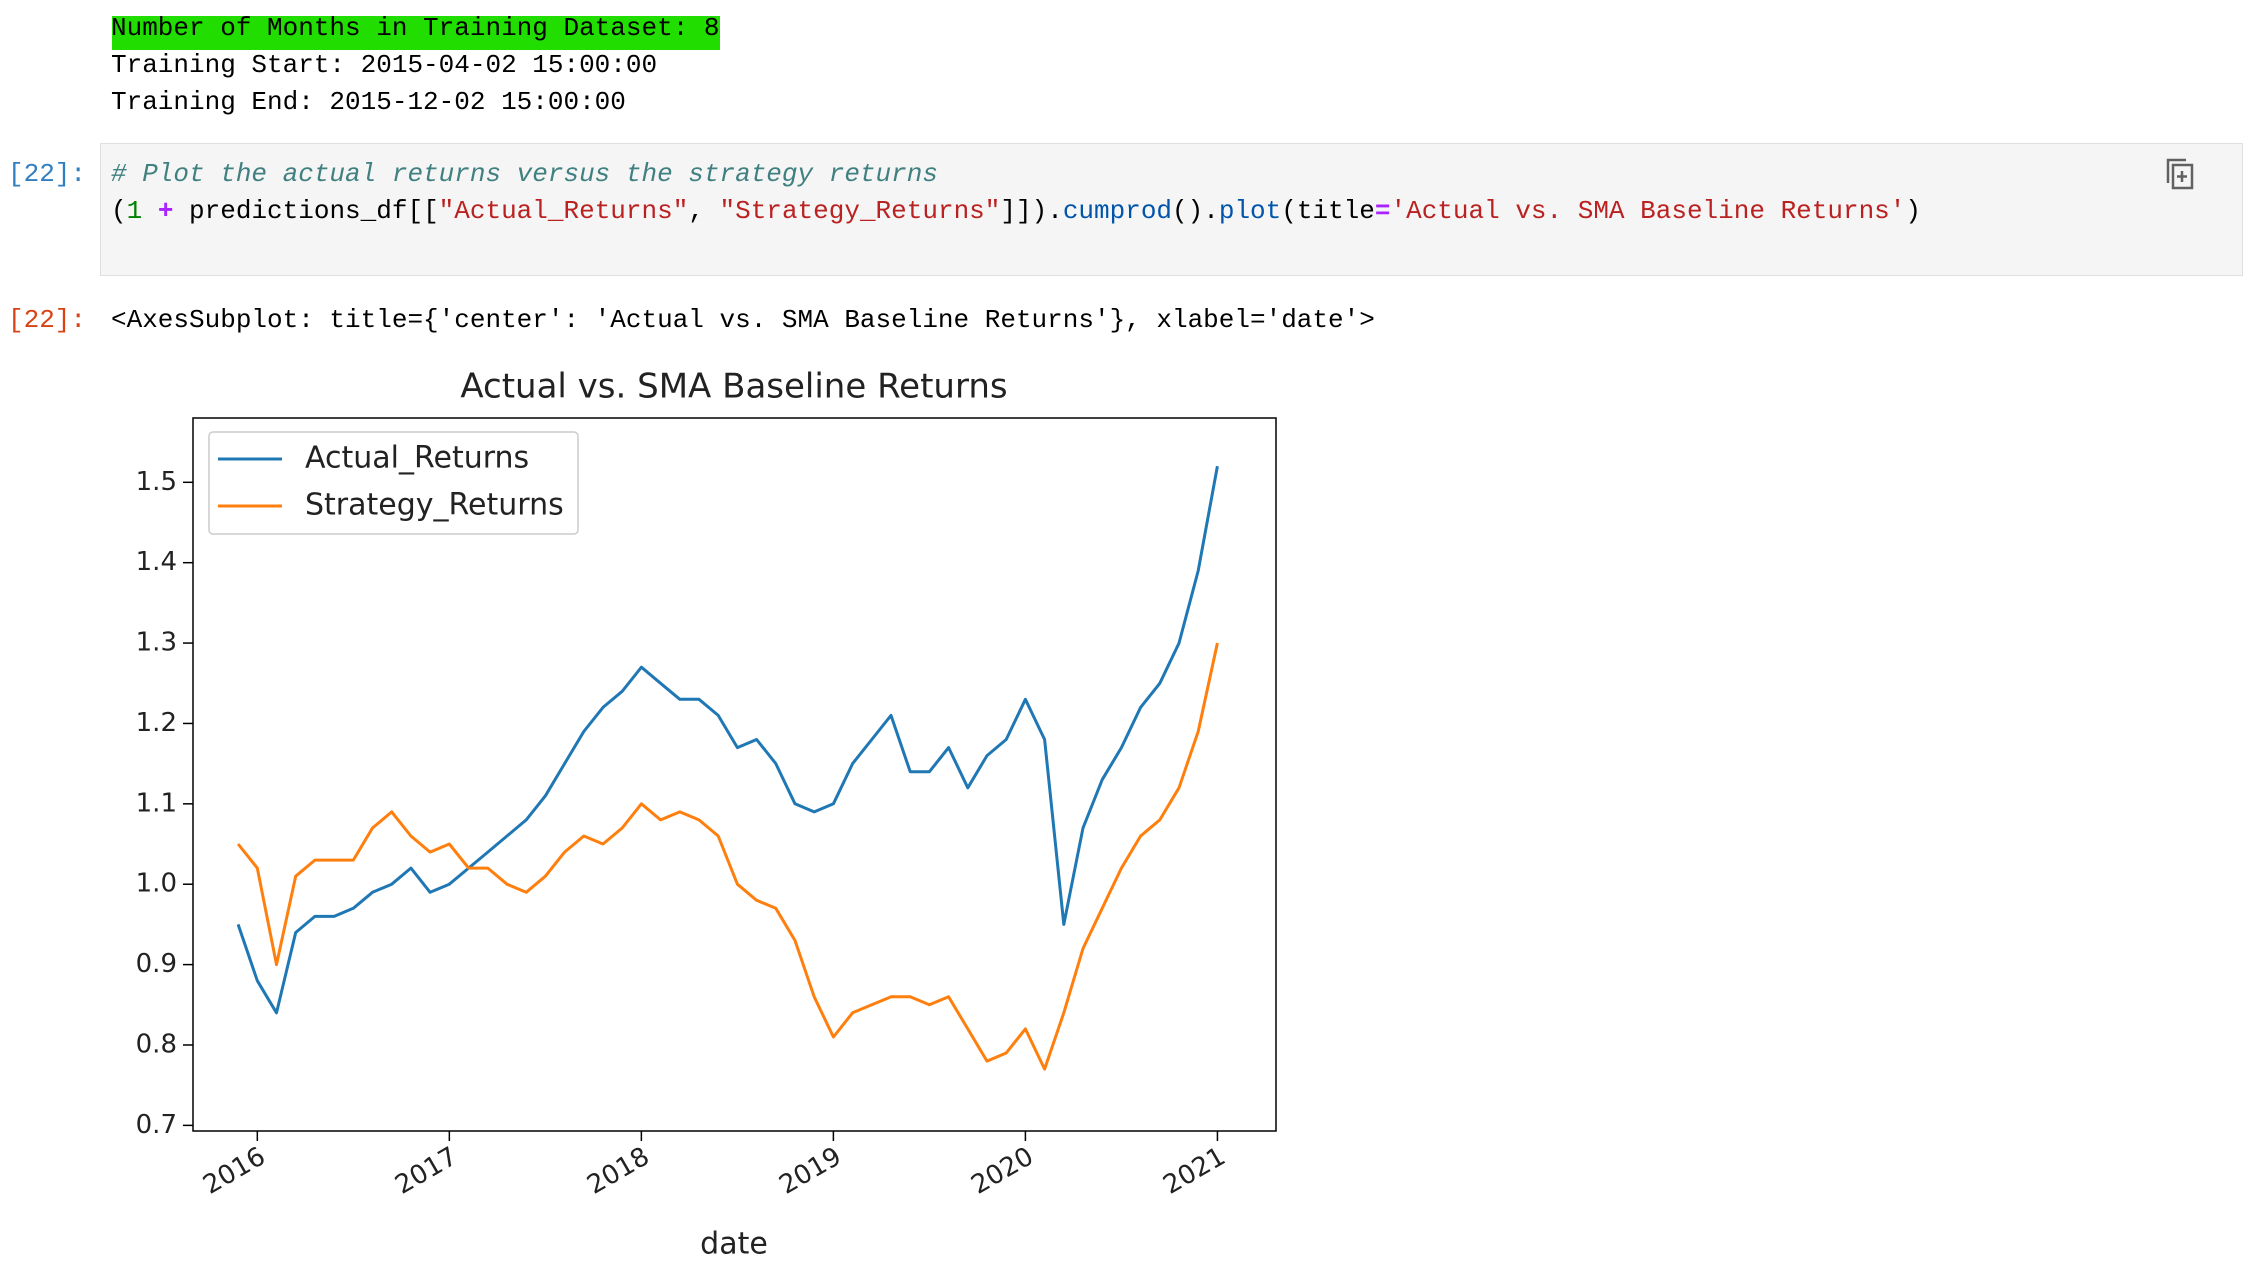  Describe the element at coordinates (119, 211) in the screenshot. I see `code-token: (` at that location.